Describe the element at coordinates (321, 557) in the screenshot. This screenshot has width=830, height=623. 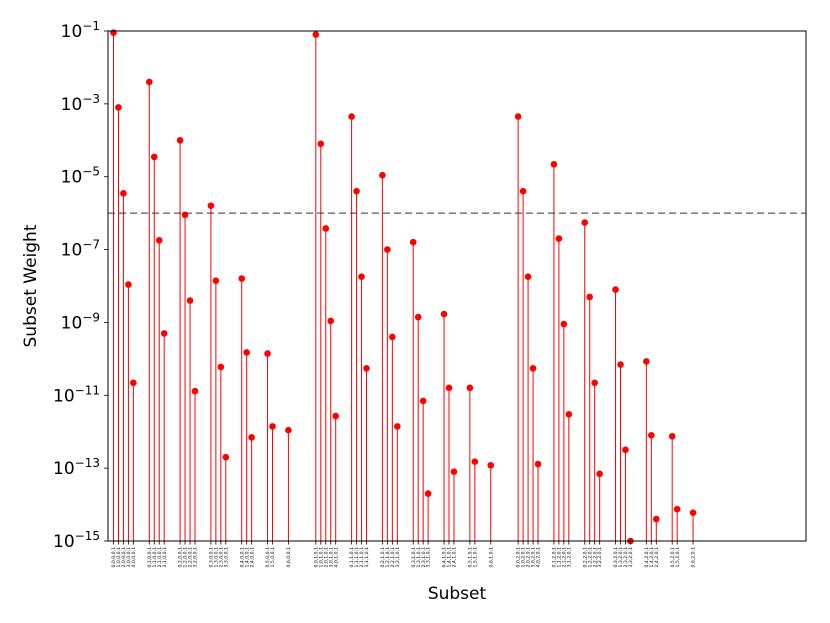
I see `x-tick-label: 1,0,1,0,1` at that location.